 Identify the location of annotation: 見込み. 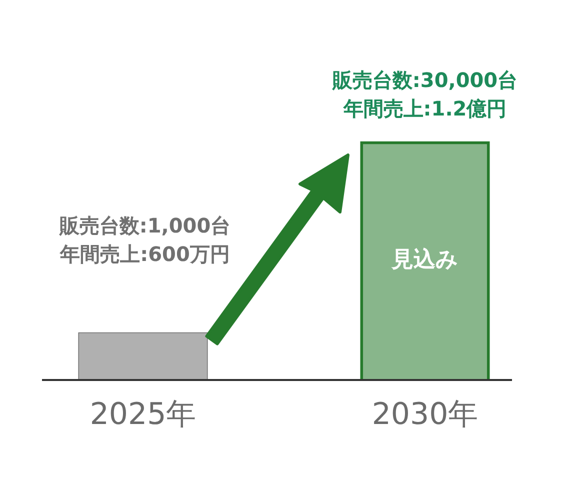
(424, 259).